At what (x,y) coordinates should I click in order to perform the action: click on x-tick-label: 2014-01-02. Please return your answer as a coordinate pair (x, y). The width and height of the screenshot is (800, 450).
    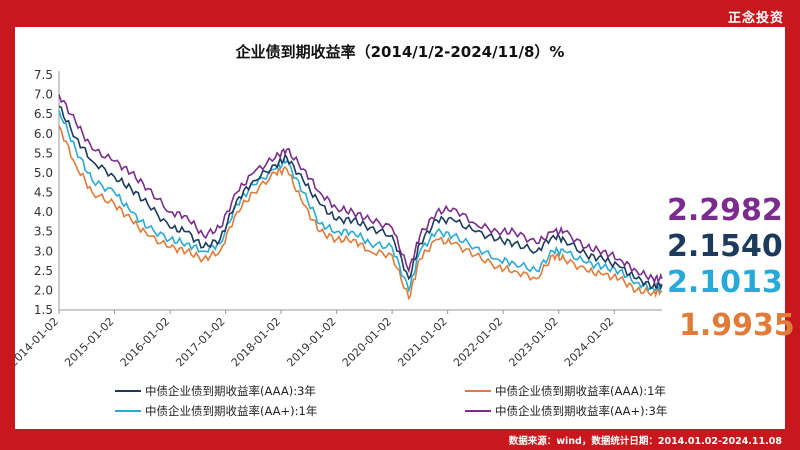
    Looking at the image, I should click on (38, 342).